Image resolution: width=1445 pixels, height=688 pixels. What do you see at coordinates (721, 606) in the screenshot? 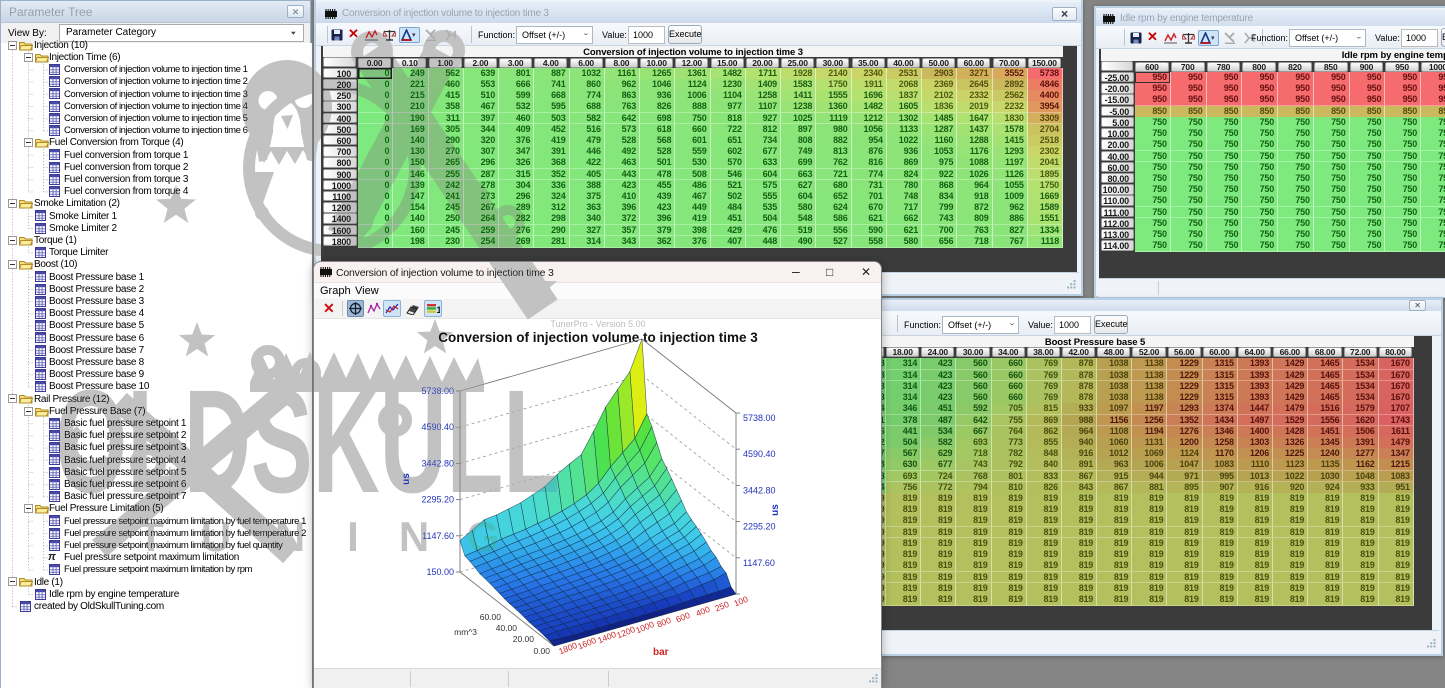
I see `svg-text: 250` at bounding box center [721, 606].